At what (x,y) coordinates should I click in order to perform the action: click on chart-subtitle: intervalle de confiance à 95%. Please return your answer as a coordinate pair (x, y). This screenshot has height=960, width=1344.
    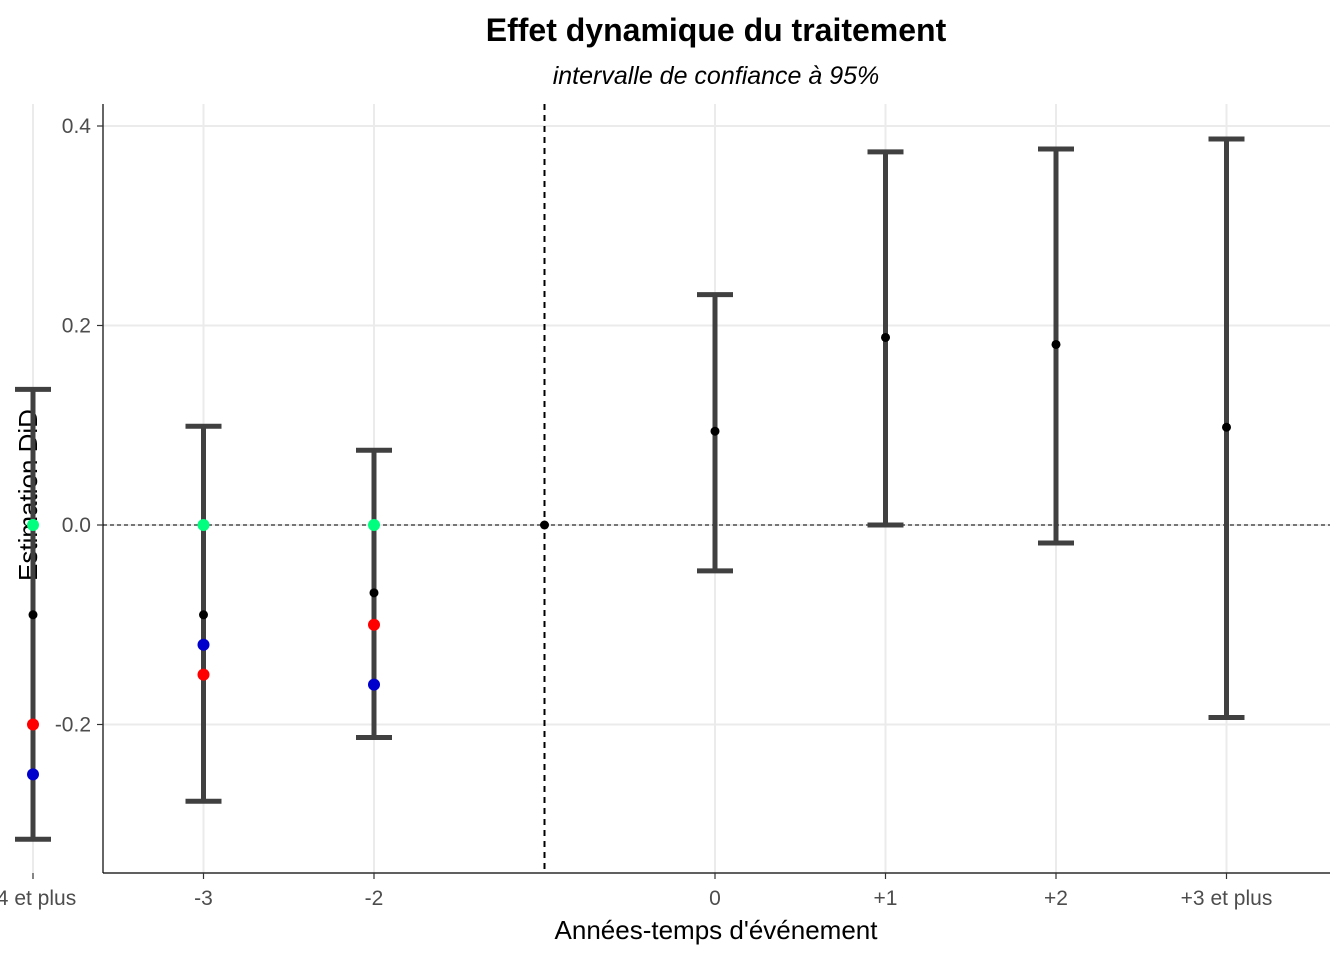
    Looking at the image, I should click on (716, 76).